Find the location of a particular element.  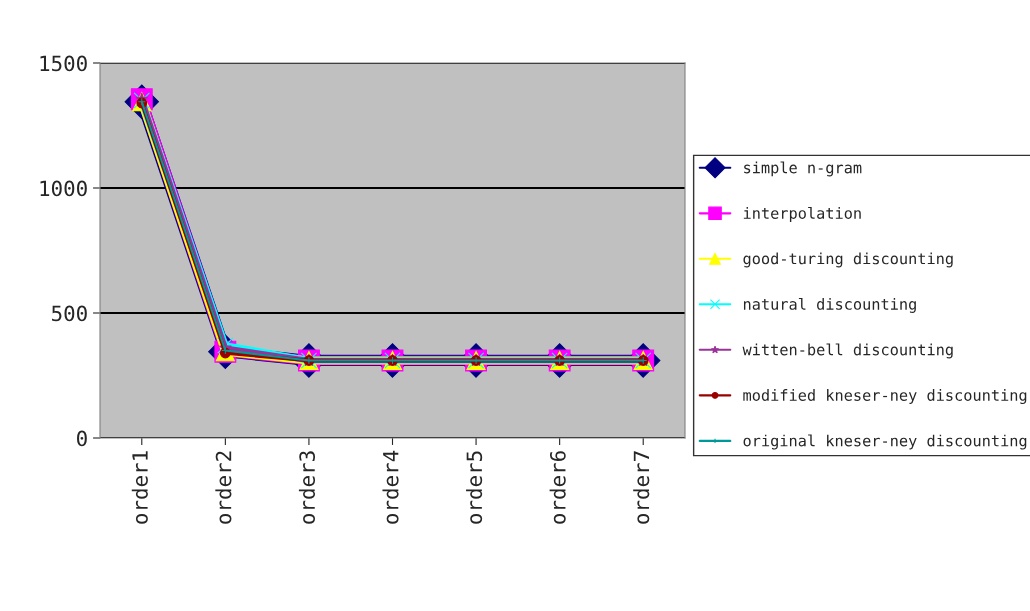

legend-label: interpolation is located at coordinates (802, 214).